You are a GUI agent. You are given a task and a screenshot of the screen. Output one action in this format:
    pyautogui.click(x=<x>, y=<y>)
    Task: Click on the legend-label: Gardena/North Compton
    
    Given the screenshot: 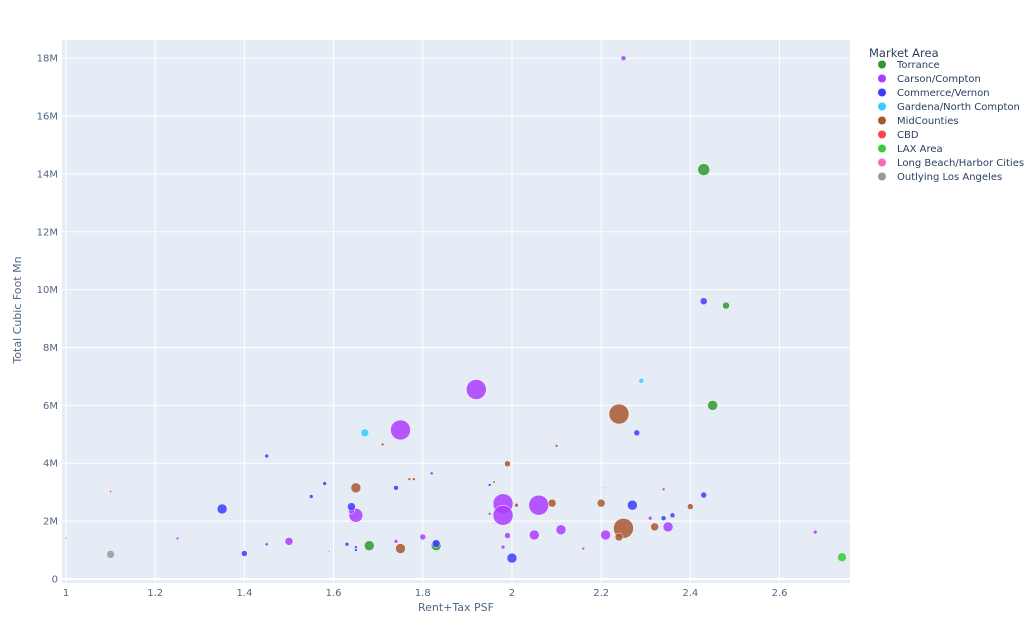 What is the action you would take?
    pyautogui.click(x=958, y=107)
    